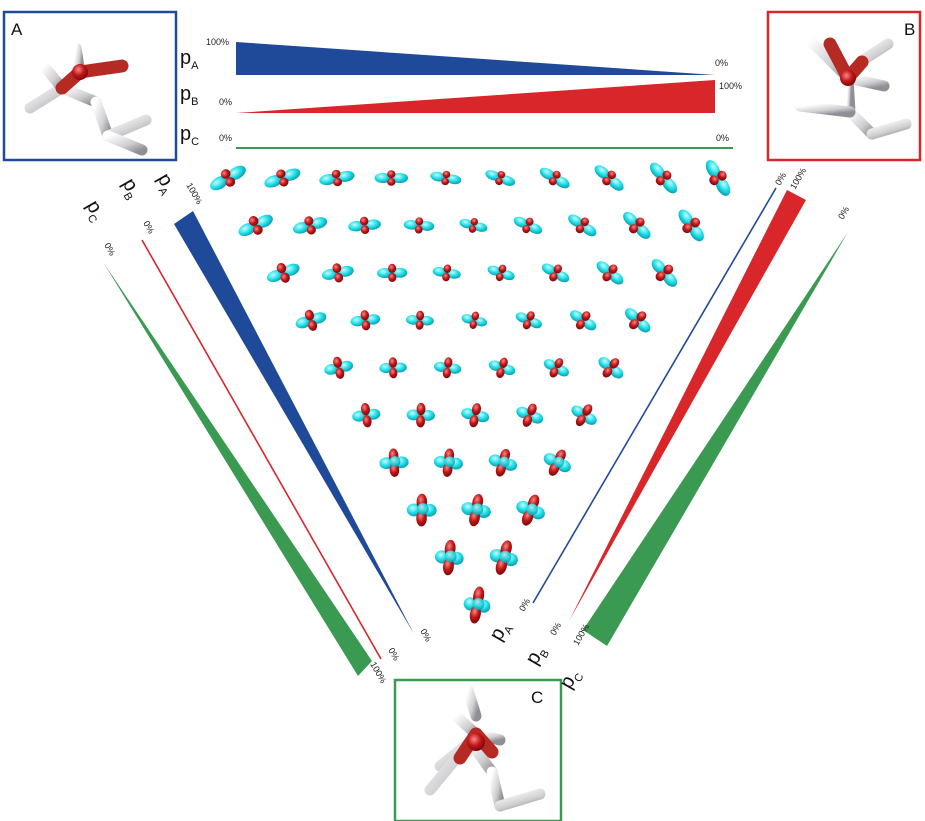 This screenshot has width=925, height=821. What do you see at coordinates (537, 697) in the screenshot?
I see `panel-c-label: C` at bounding box center [537, 697].